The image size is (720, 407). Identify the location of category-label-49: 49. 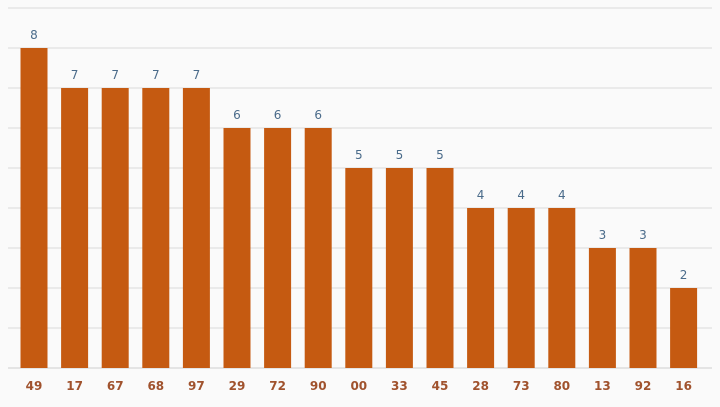
(34, 386).